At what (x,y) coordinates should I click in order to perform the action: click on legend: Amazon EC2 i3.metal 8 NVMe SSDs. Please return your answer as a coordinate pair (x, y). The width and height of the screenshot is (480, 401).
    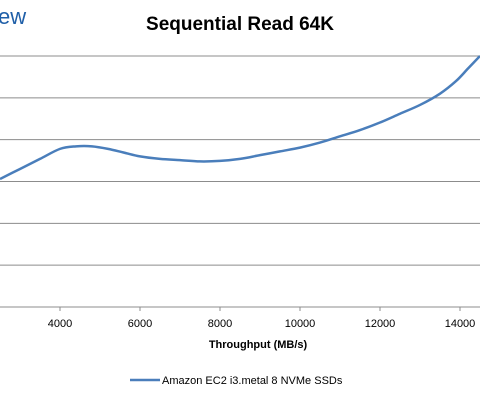
    Looking at the image, I should click on (236, 381).